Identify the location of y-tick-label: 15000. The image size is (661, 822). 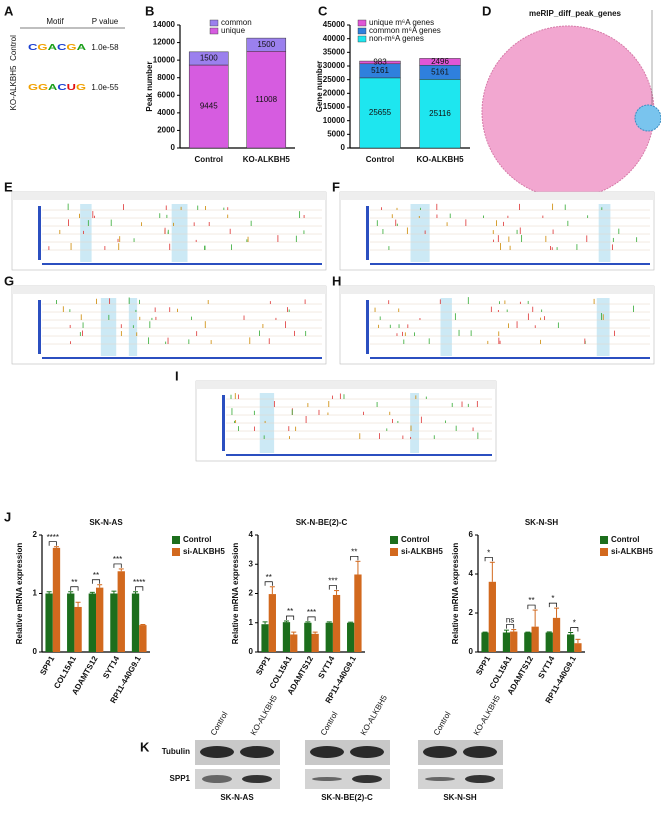
(334, 106).